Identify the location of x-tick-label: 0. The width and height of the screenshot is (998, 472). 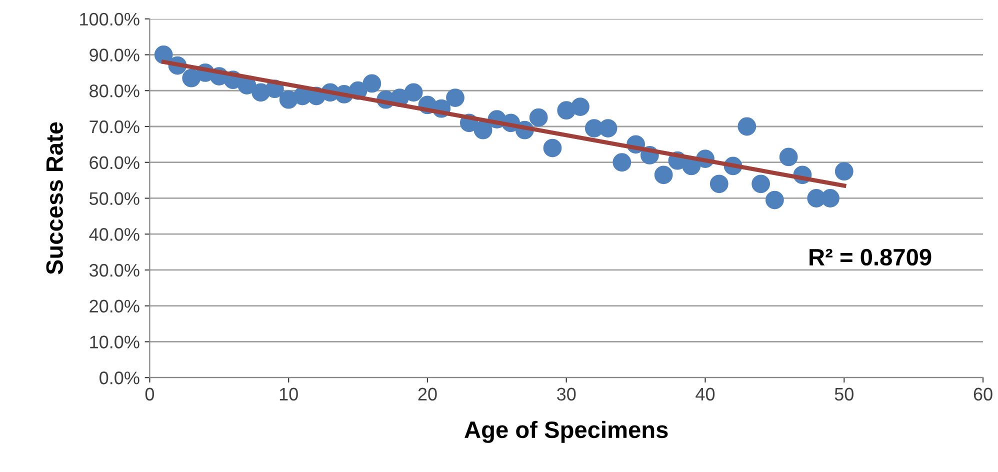
(149, 394).